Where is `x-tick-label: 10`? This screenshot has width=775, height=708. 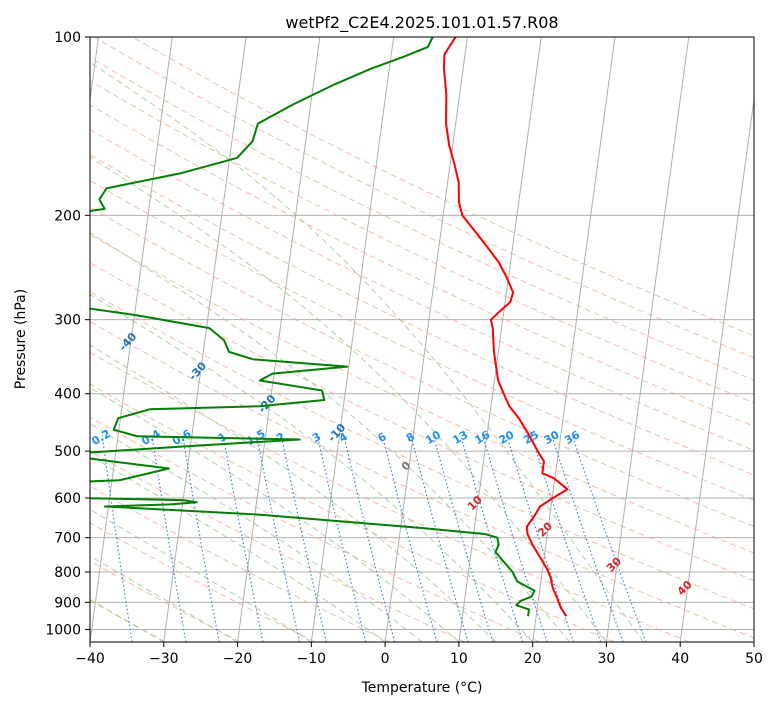 x-tick-label: 10 is located at coordinates (459, 659).